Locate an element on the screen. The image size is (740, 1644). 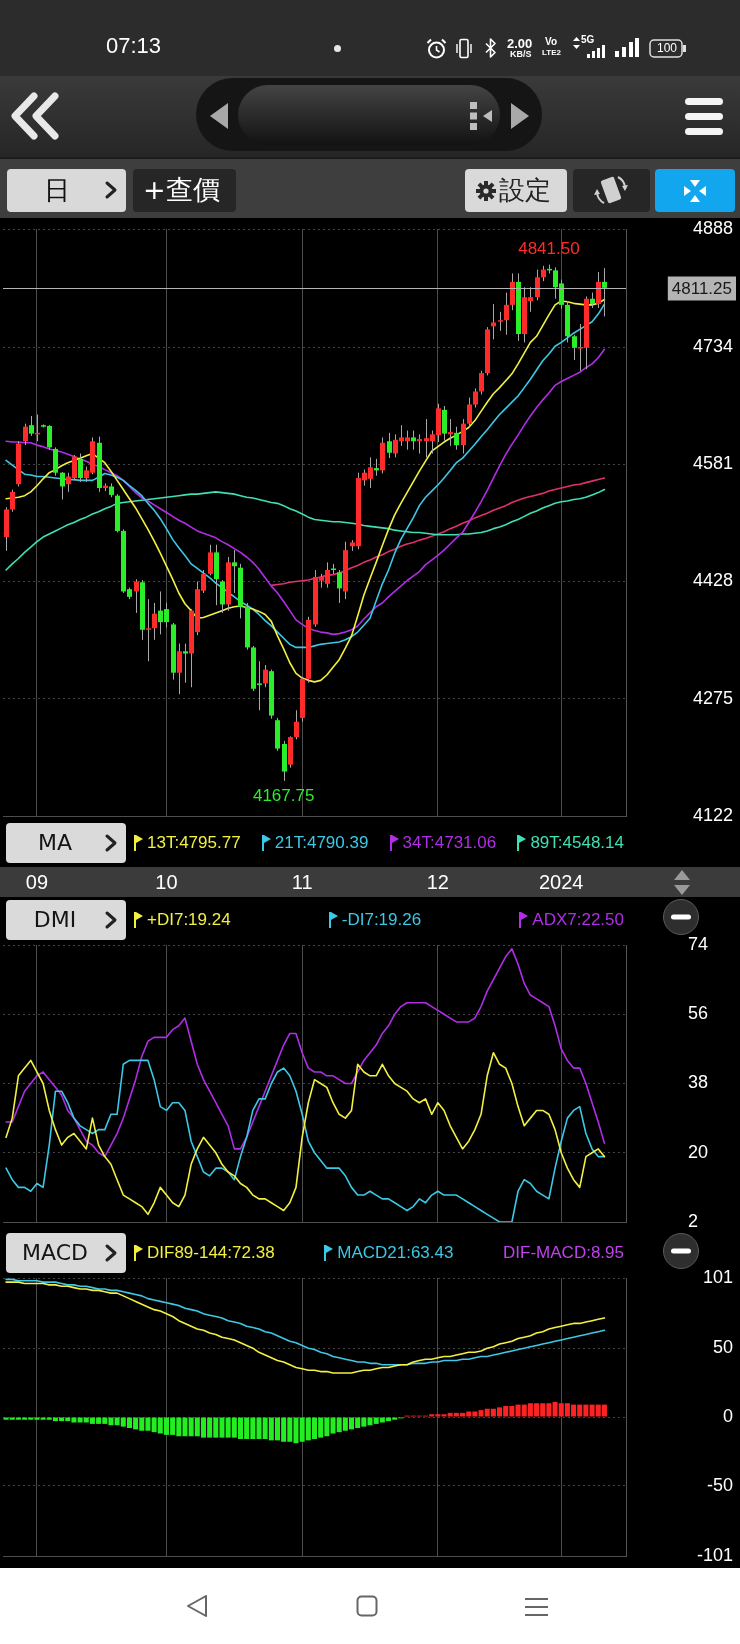
x-tick-label: 10 is located at coordinates (166, 881).